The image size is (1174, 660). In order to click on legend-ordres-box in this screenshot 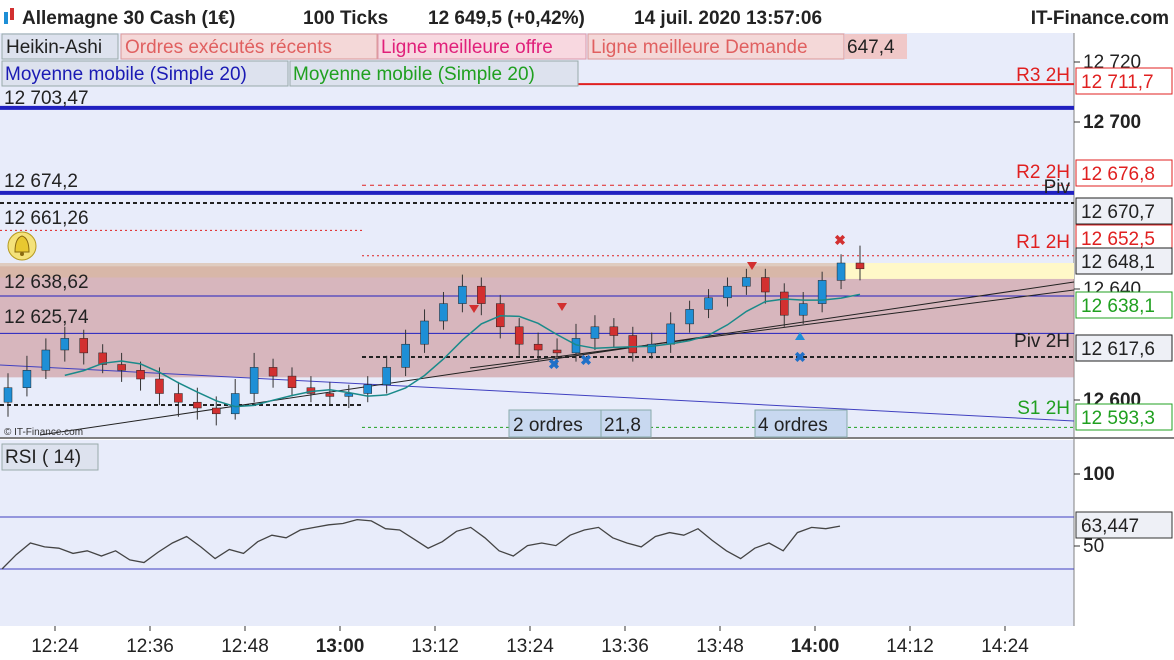, I will do `click(249, 46)`.